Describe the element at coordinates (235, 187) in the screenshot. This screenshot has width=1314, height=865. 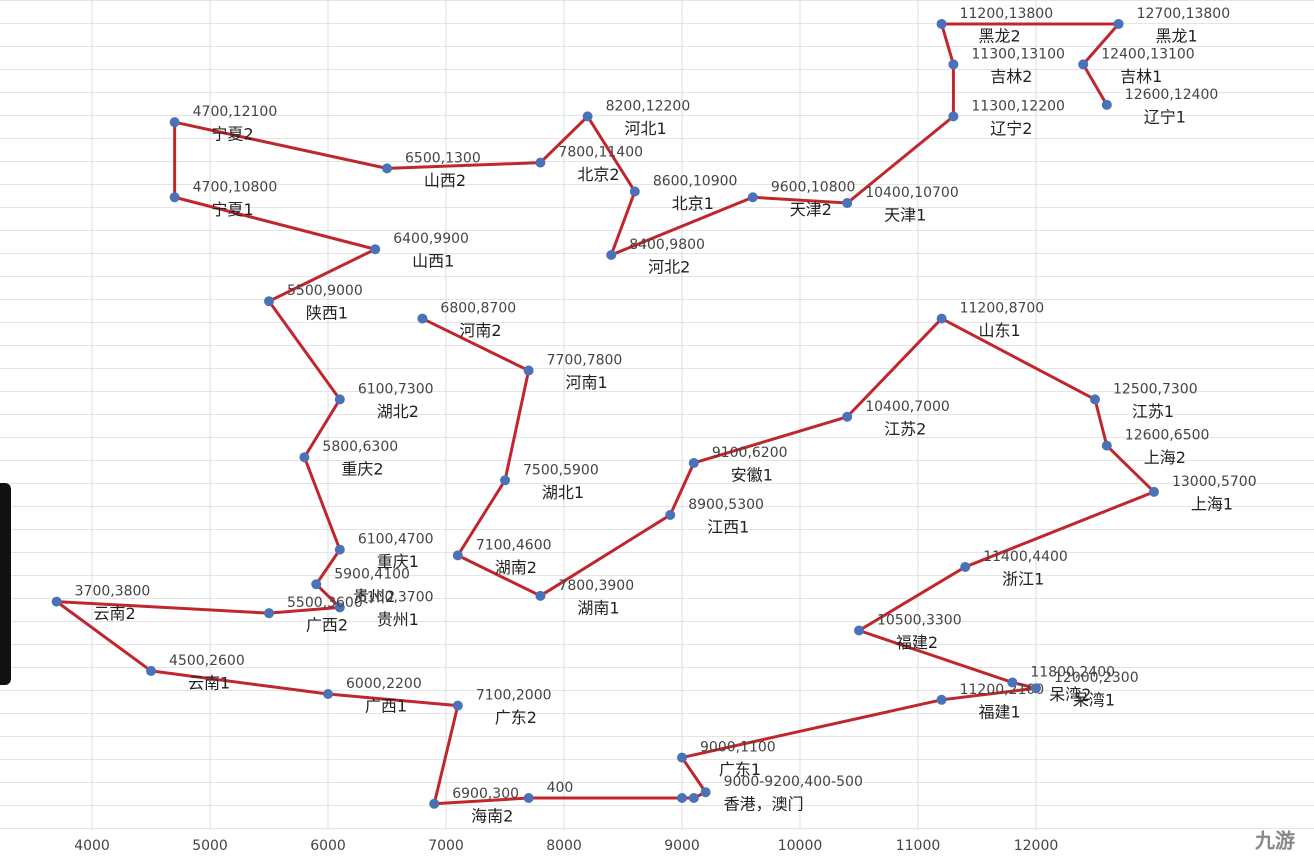
I see `coord-label: 4700,10800` at that location.